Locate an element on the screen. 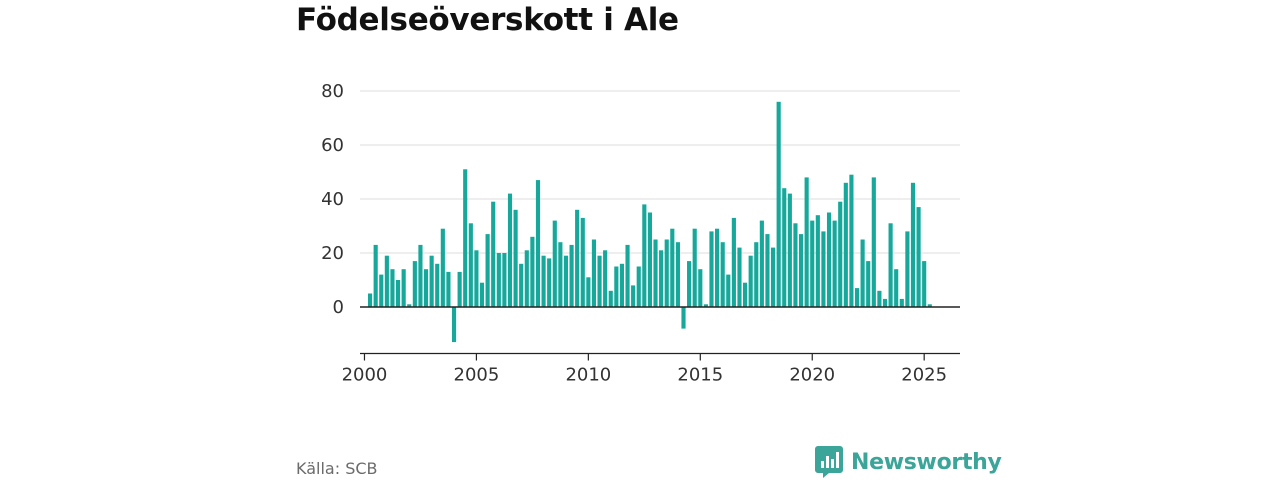 The width and height of the screenshot is (1280, 480). y-tick-label: 0 is located at coordinates (338, 307).